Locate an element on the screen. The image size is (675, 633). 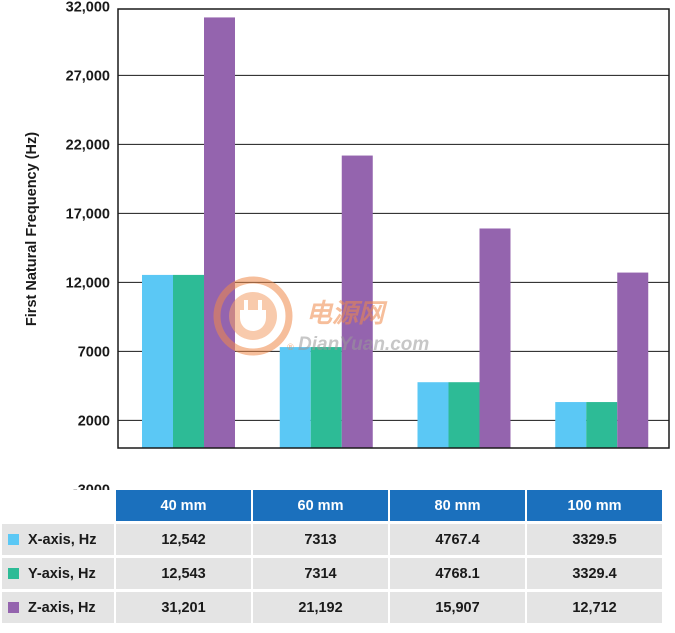
table-header-row: 40 mm 60 mm 80 mm 100 mm is located at coordinates (332, 505).